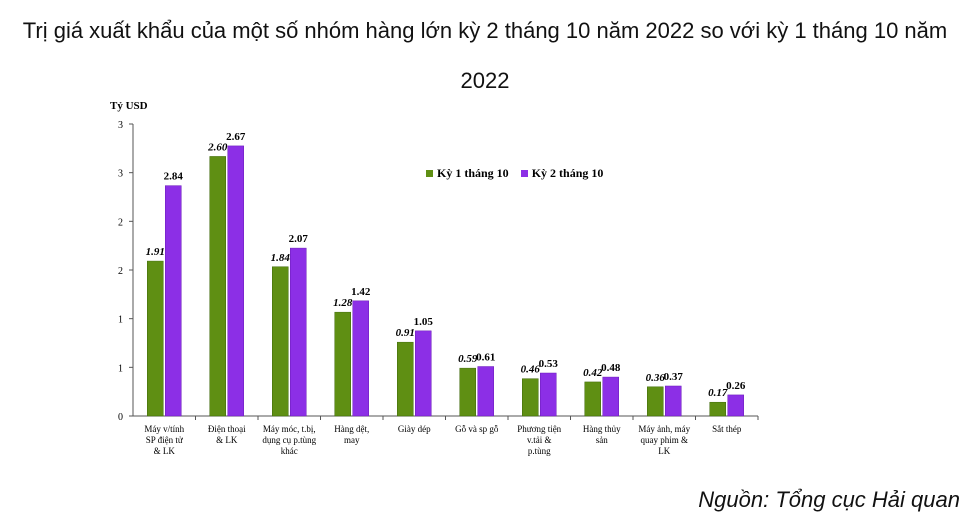 The height and width of the screenshot is (525, 970). What do you see at coordinates (829, 499) in the screenshot?
I see `source-note: Nguồn: Tổng cục Hải quan` at bounding box center [829, 499].